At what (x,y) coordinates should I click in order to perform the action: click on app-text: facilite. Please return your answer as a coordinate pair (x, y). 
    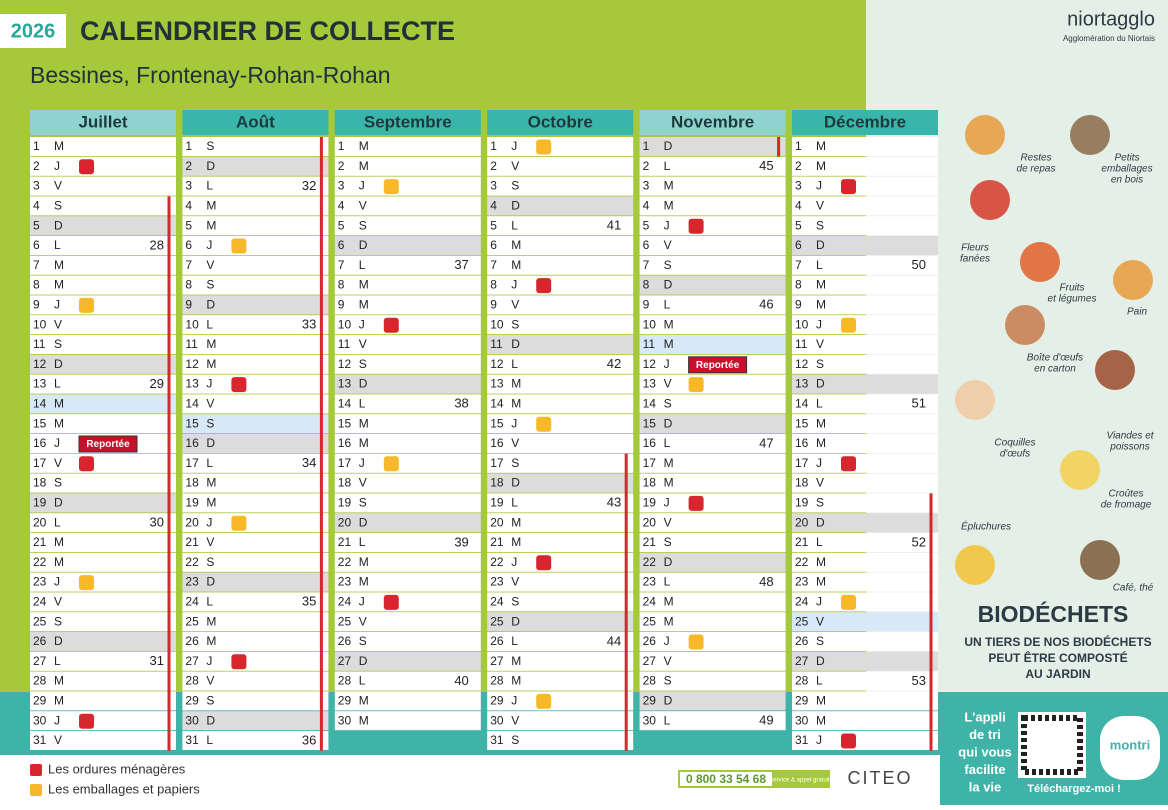
    Looking at the image, I should click on (984, 769).